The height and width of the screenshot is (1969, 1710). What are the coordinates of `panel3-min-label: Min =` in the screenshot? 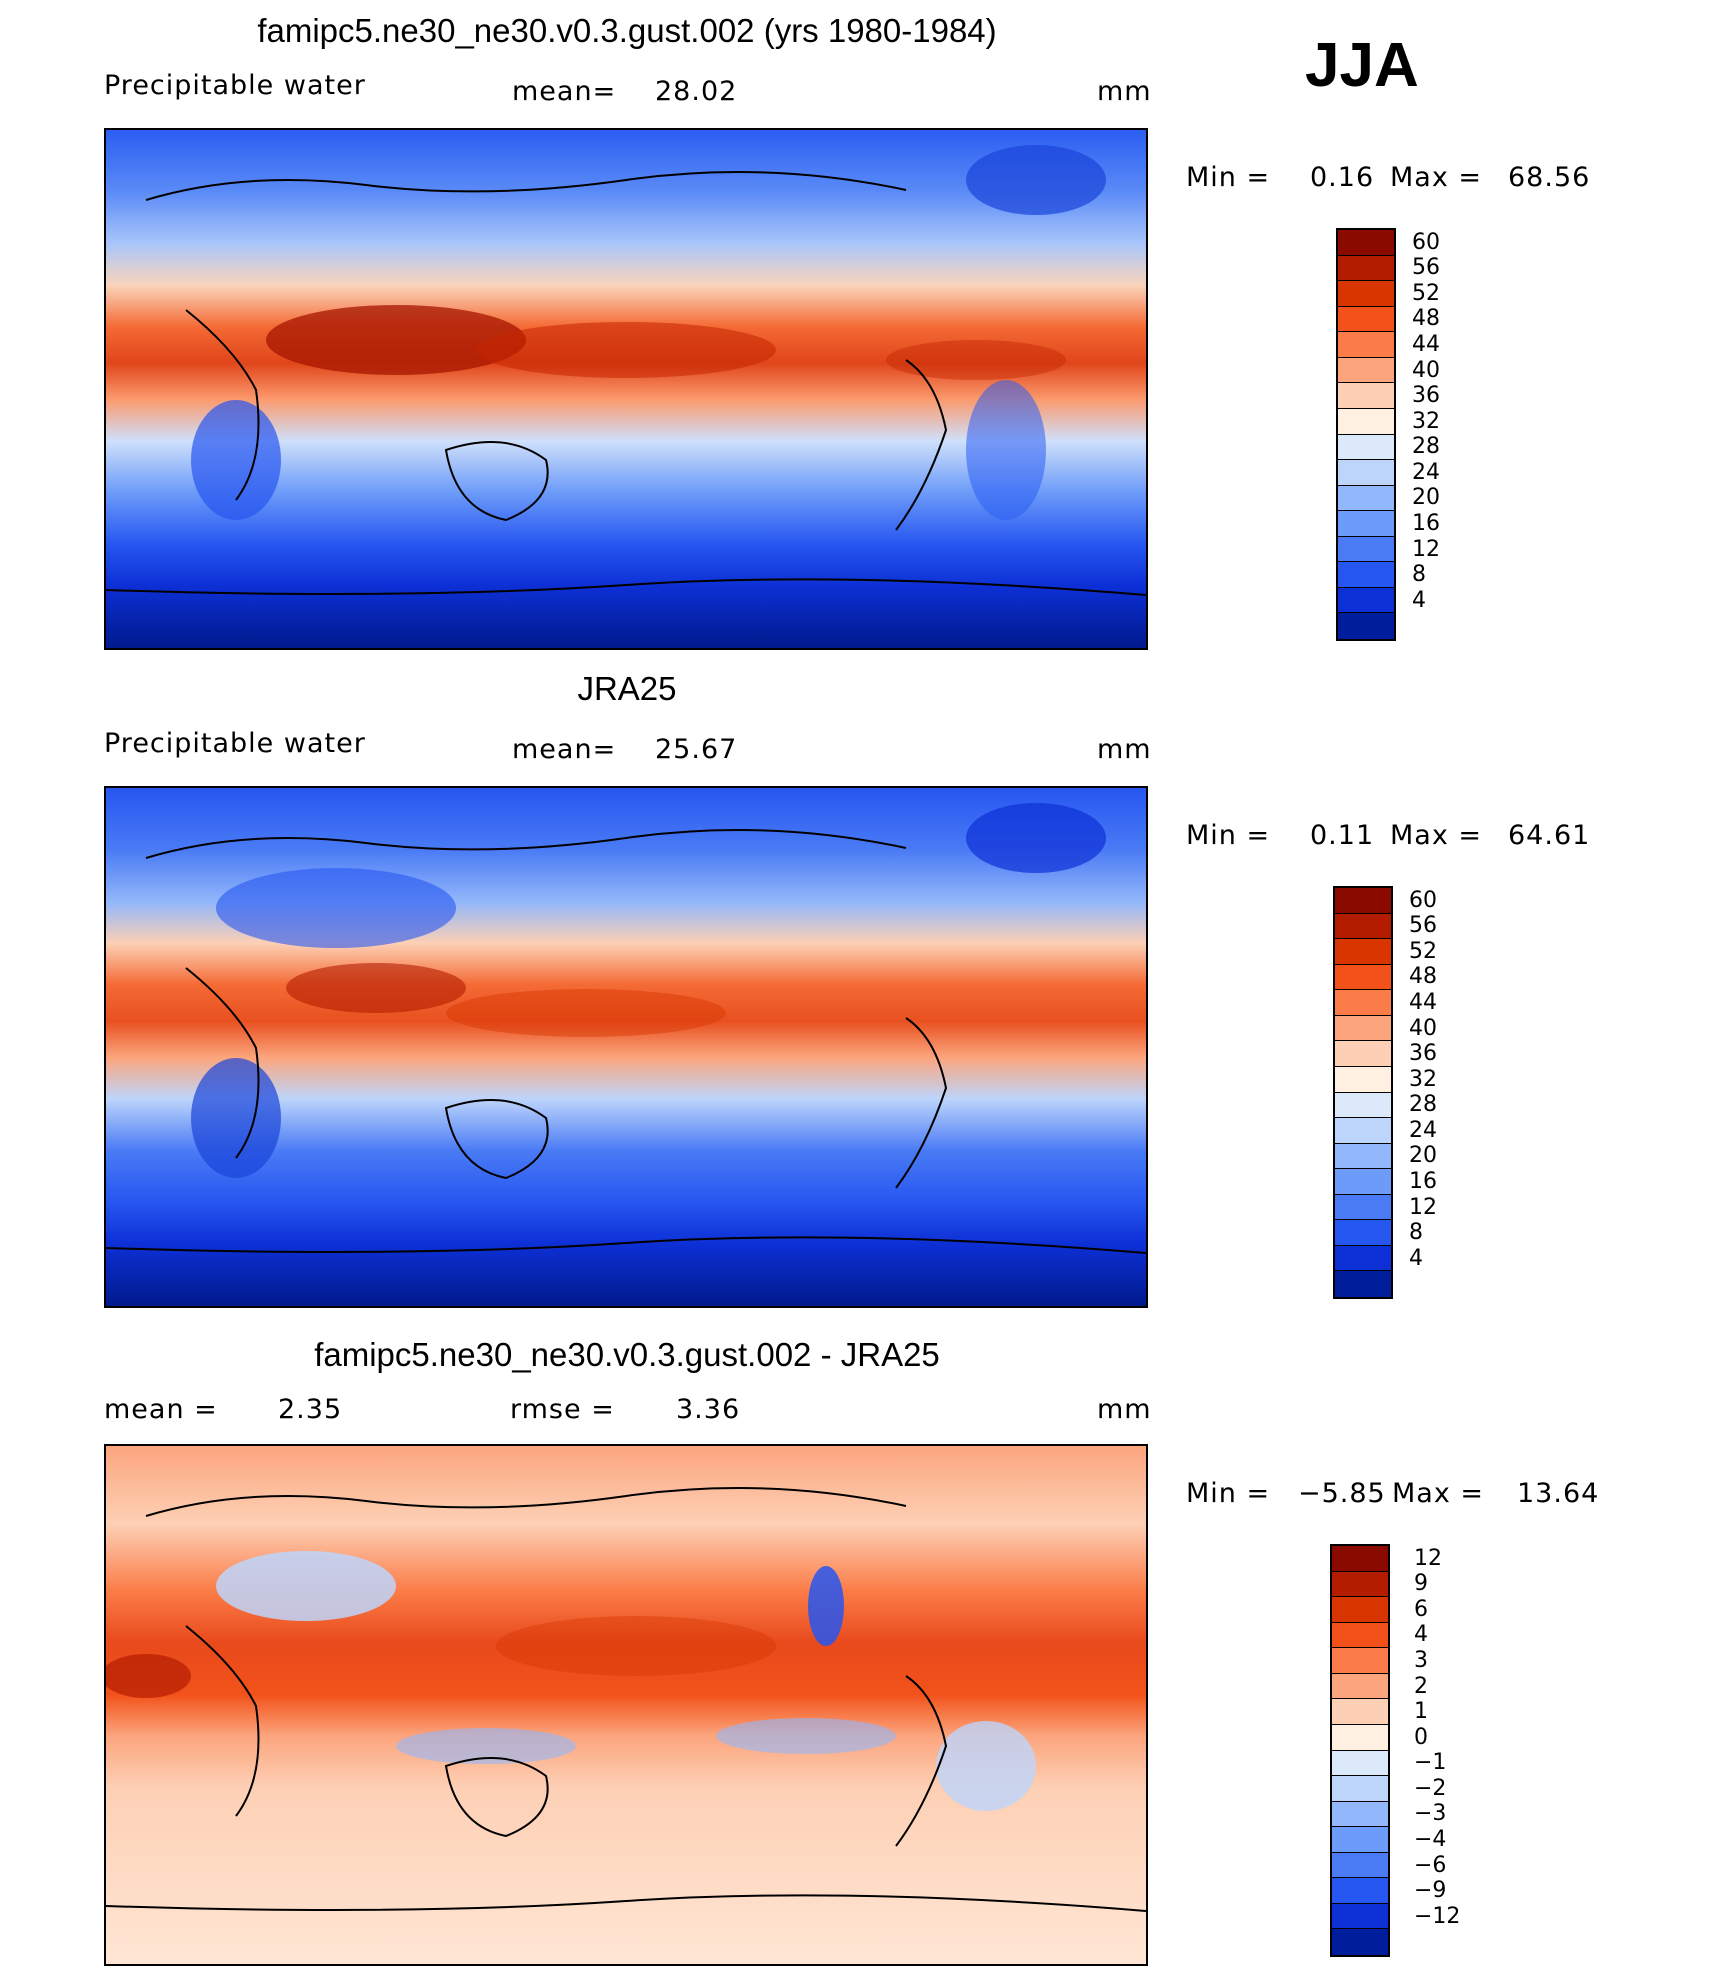 It's located at (1228, 1493).